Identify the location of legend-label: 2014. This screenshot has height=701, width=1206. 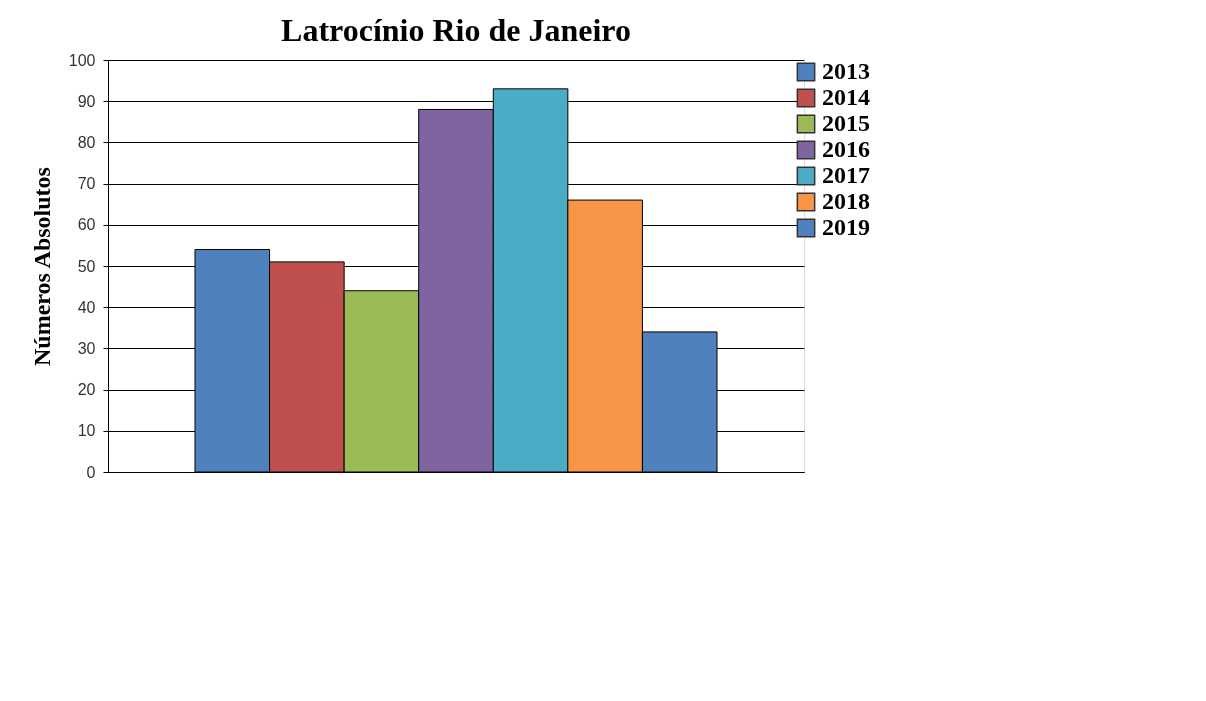
(846, 97).